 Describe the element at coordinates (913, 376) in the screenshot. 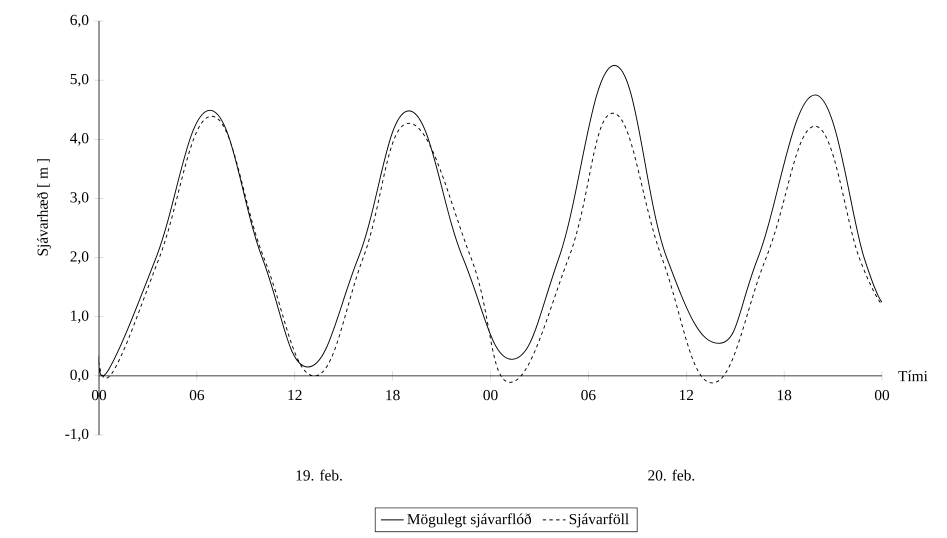

I see `x-axis-title: Tími` at that location.